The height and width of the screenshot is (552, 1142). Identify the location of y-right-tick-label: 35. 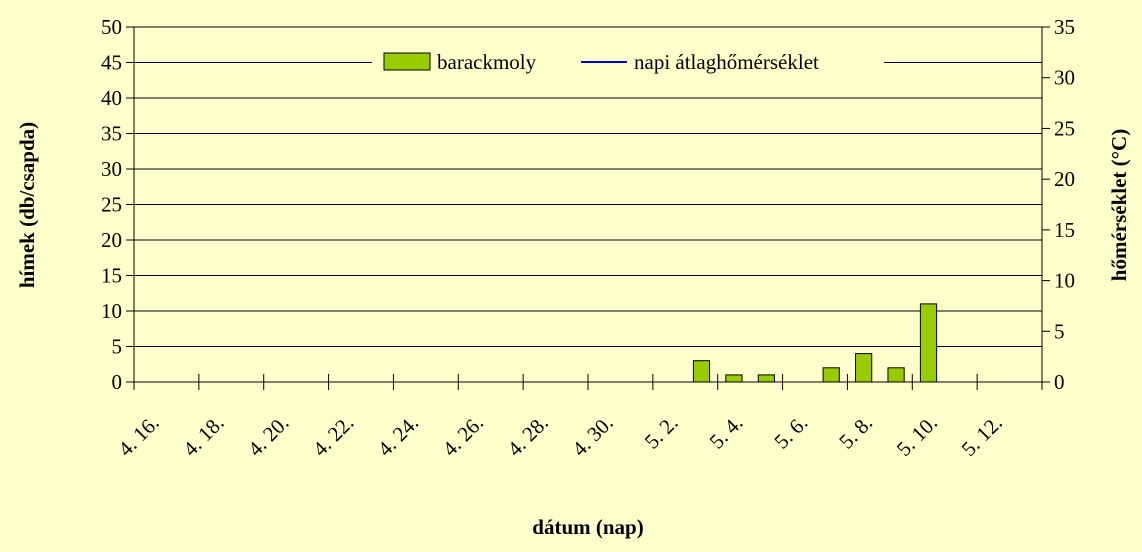
(1064, 27).